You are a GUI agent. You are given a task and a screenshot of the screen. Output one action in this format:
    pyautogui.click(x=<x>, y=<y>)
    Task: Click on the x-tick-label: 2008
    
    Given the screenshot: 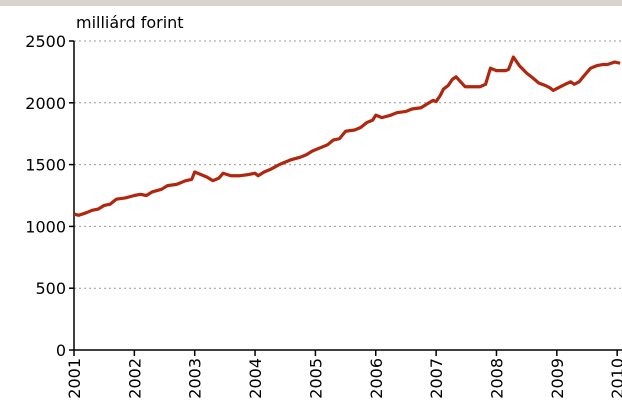 What is the action you would take?
    pyautogui.click(x=496, y=378)
    